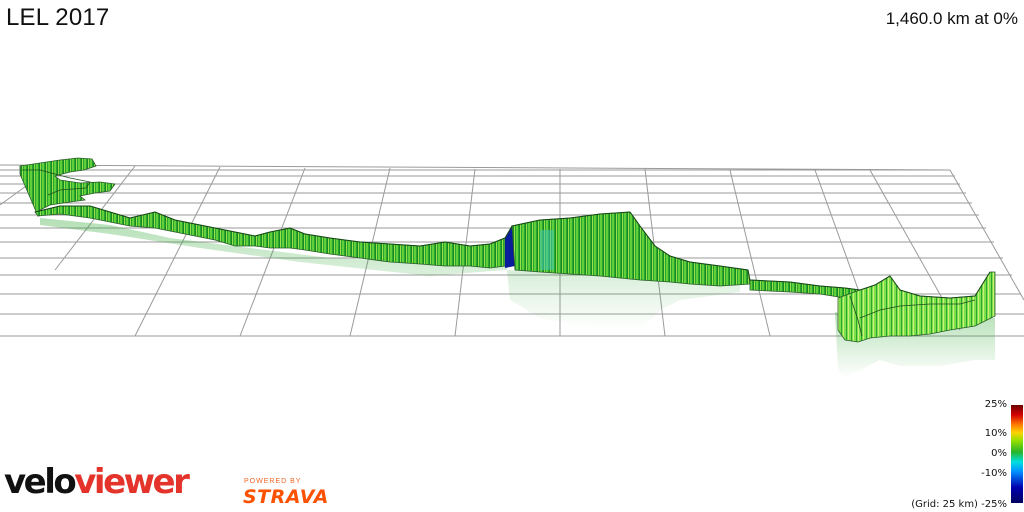 Image resolution: width=1024 pixels, height=512 pixels. I want to click on grid-size-label: (Grid: 25 km), so click(944, 504).